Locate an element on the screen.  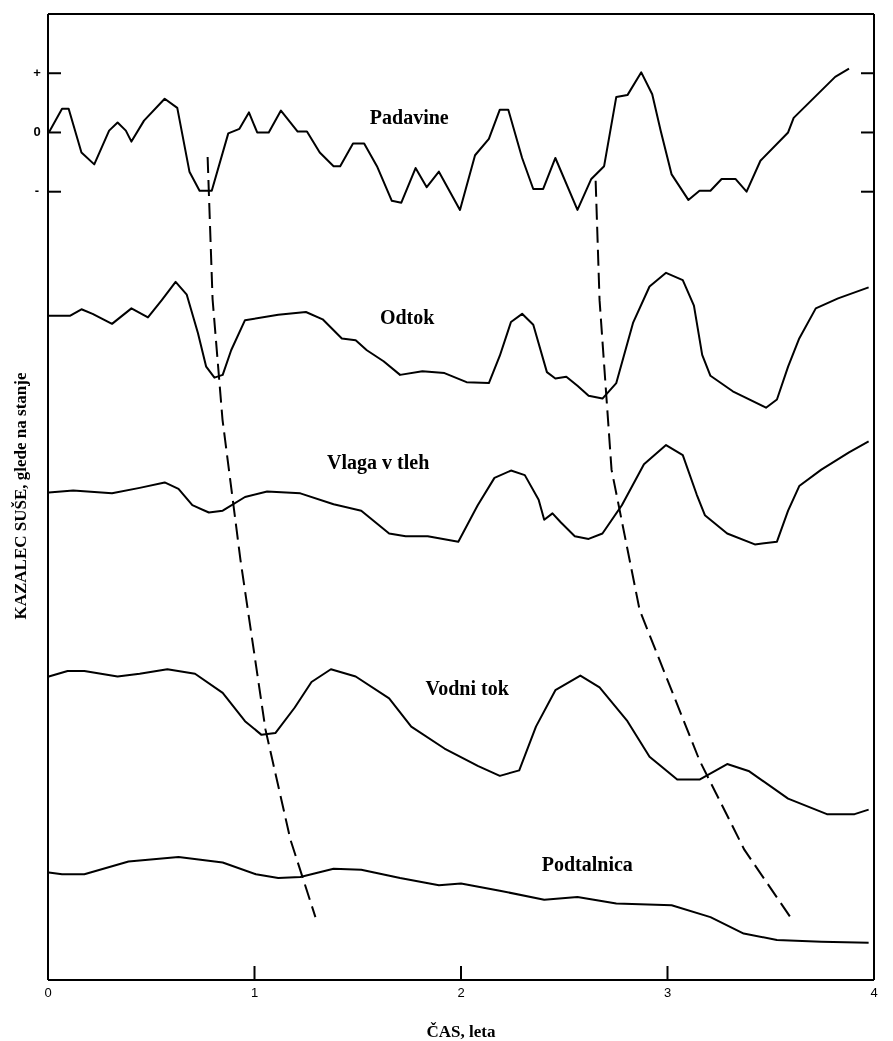
series-label: Vlaga v tleh is located at coordinates (378, 462).